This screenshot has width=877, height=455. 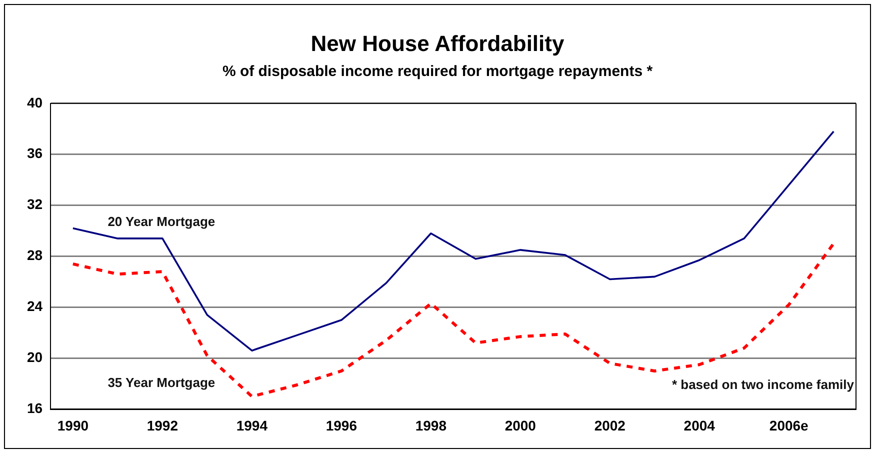 What do you see at coordinates (162, 425) in the screenshot?
I see `x-tick-label: 1992` at bounding box center [162, 425].